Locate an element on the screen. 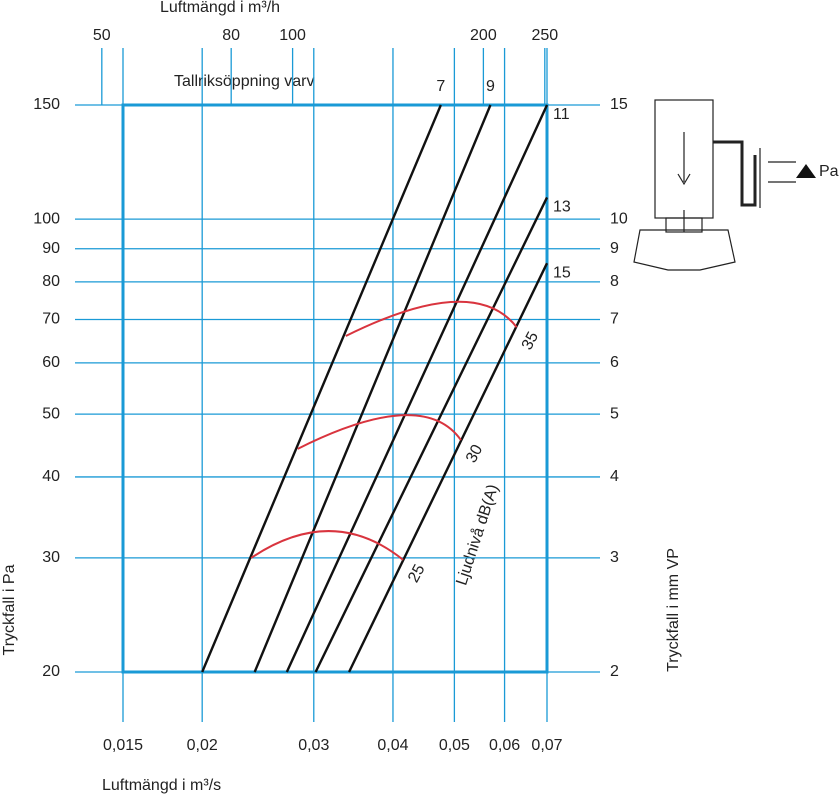 The image size is (840, 796). series-label: 11 is located at coordinates (561, 114).